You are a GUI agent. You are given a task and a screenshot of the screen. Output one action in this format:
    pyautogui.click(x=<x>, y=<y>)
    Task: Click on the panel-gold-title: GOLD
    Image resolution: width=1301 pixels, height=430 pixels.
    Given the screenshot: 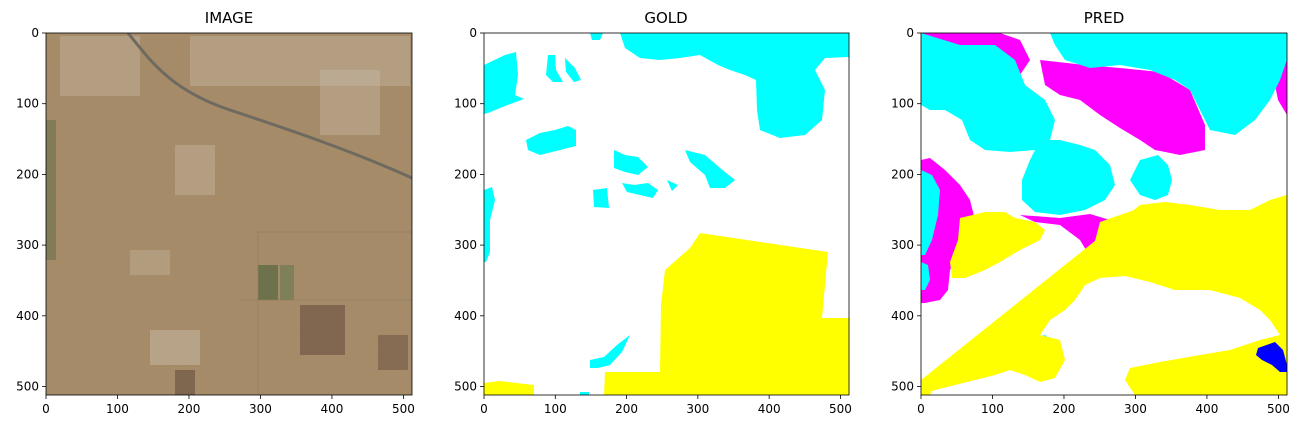 What is the action you would take?
    pyautogui.click(x=665, y=18)
    